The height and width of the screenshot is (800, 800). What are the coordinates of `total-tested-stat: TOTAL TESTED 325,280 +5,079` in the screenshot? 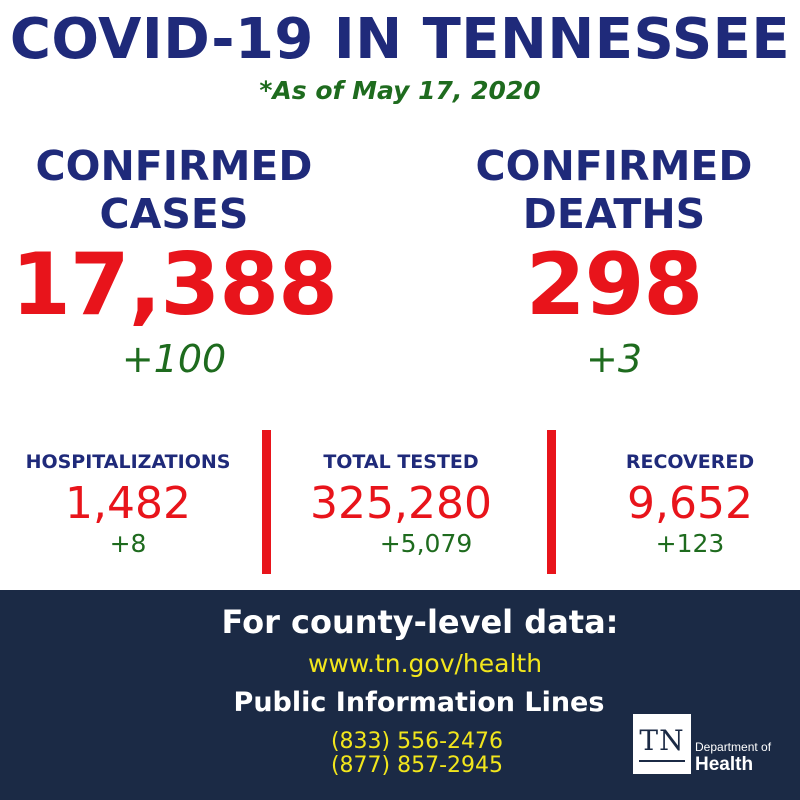 It's located at (401, 503).